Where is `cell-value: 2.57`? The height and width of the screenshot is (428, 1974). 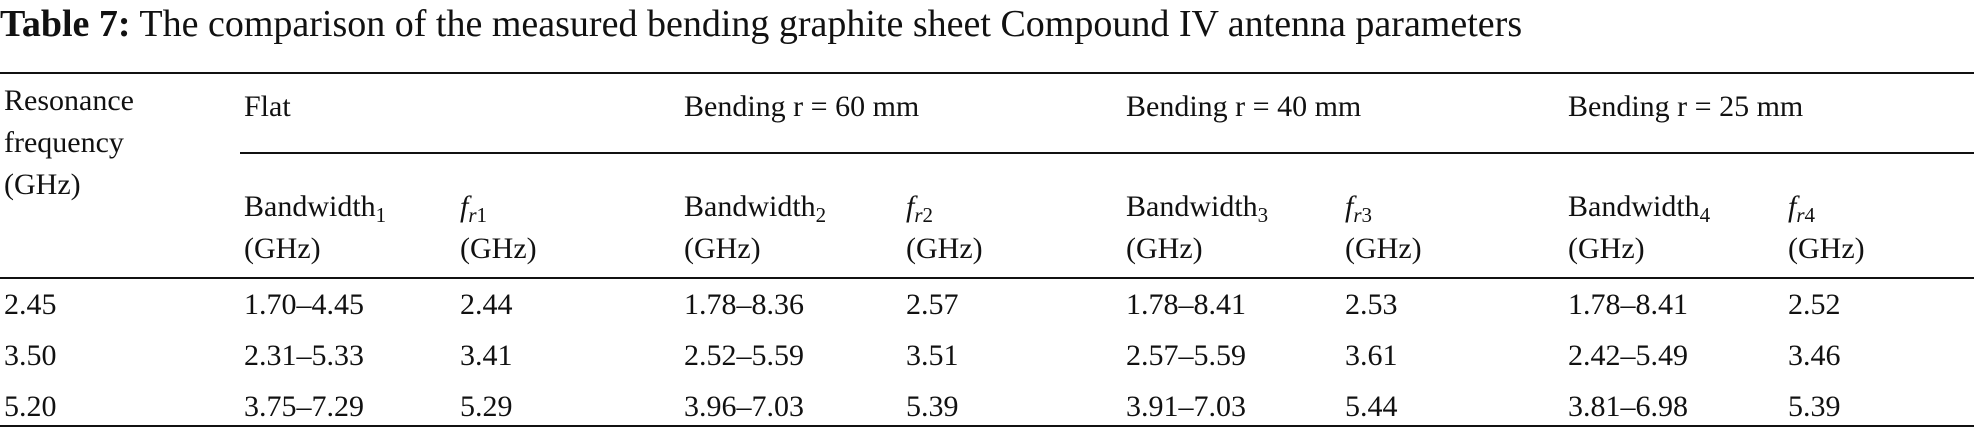 cell-value: 2.57 is located at coordinates (932, 304).